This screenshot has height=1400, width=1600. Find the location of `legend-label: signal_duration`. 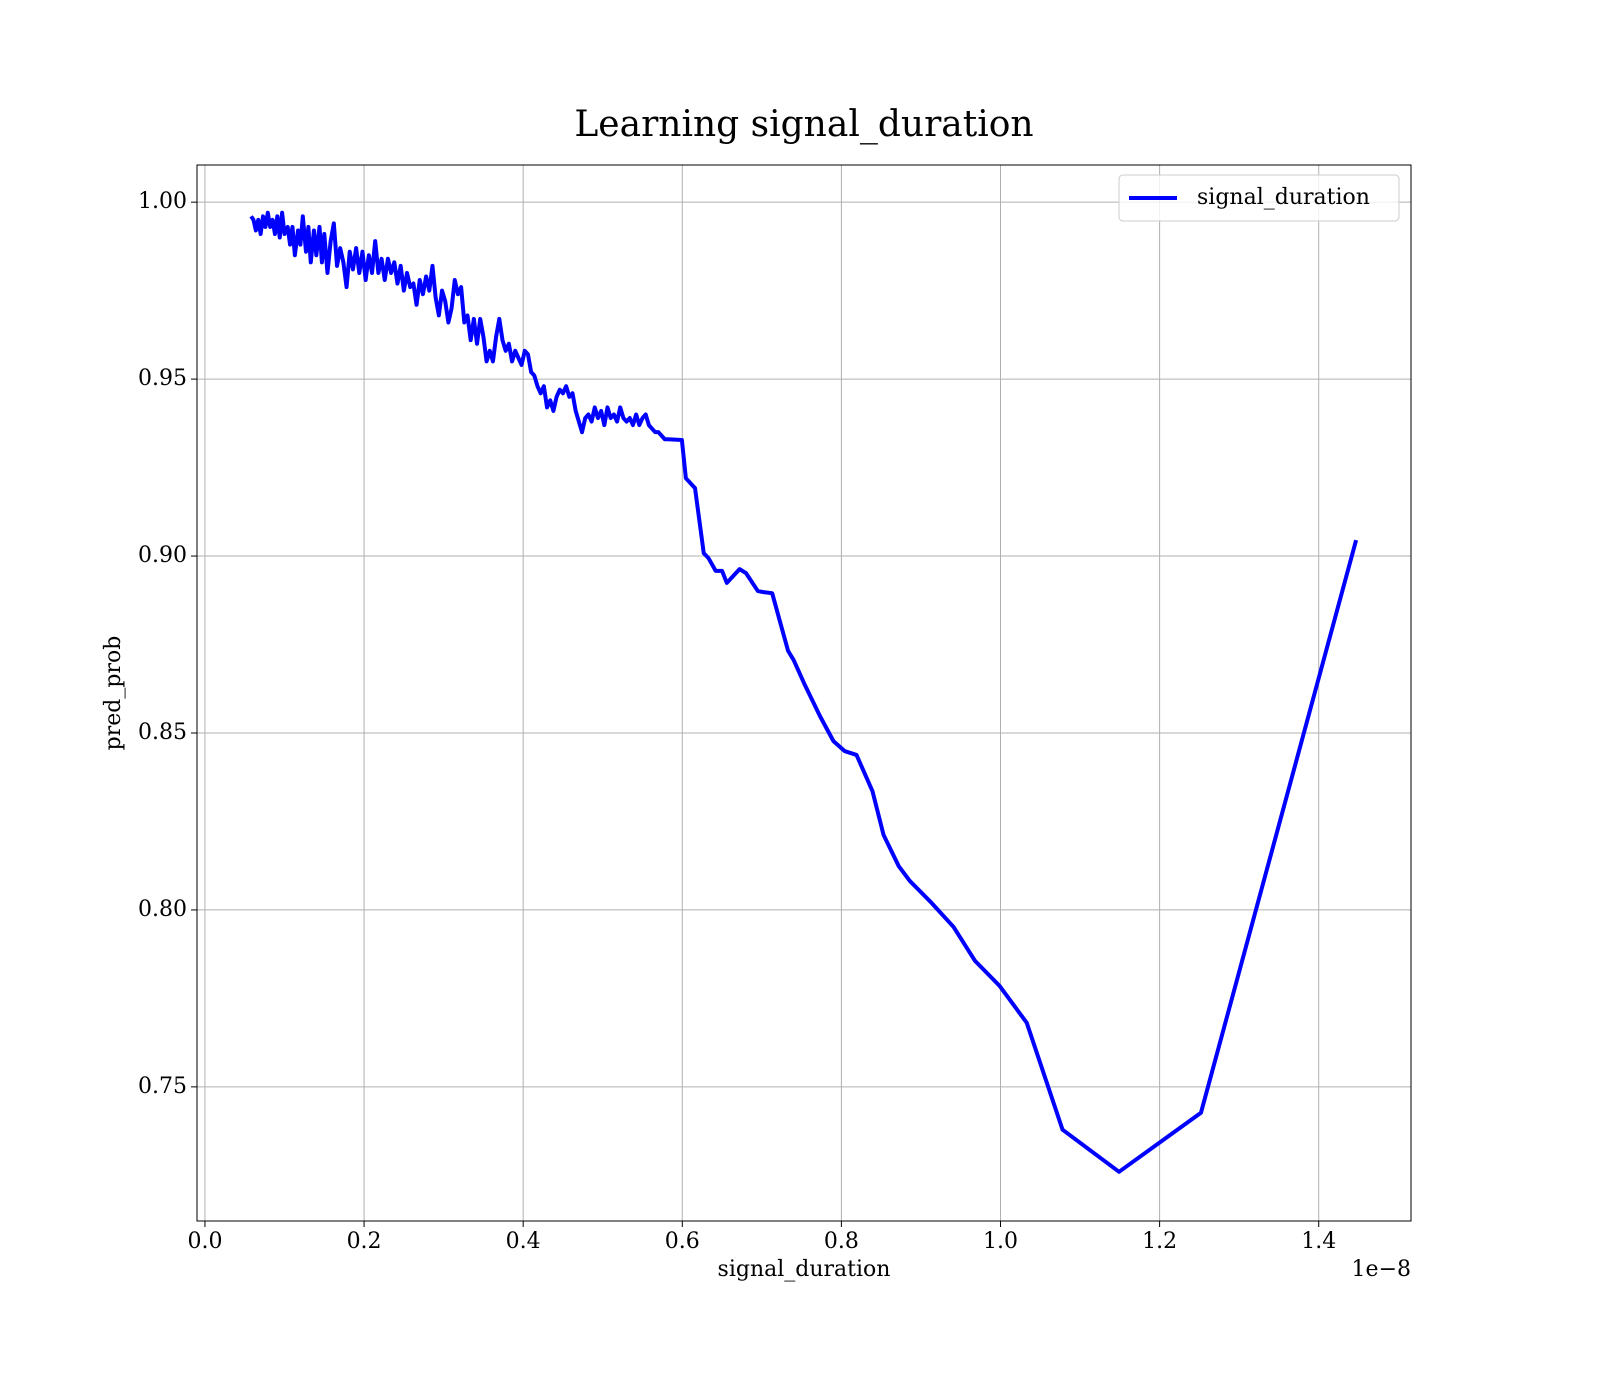

legend-label: signal_duration is located at coordinates (1283, 197).